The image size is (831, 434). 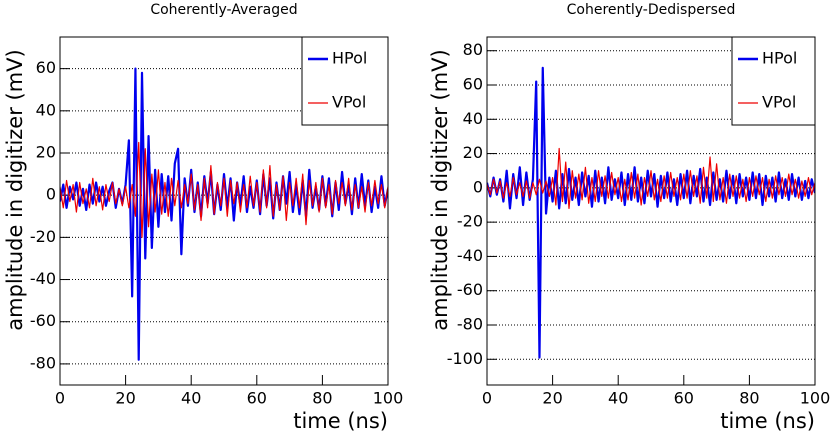 What do you see at coordinates (651, 10) in the screenshot?
I see `chart-title: Coherently-Dedispersed` at bounding box center [651, 10].